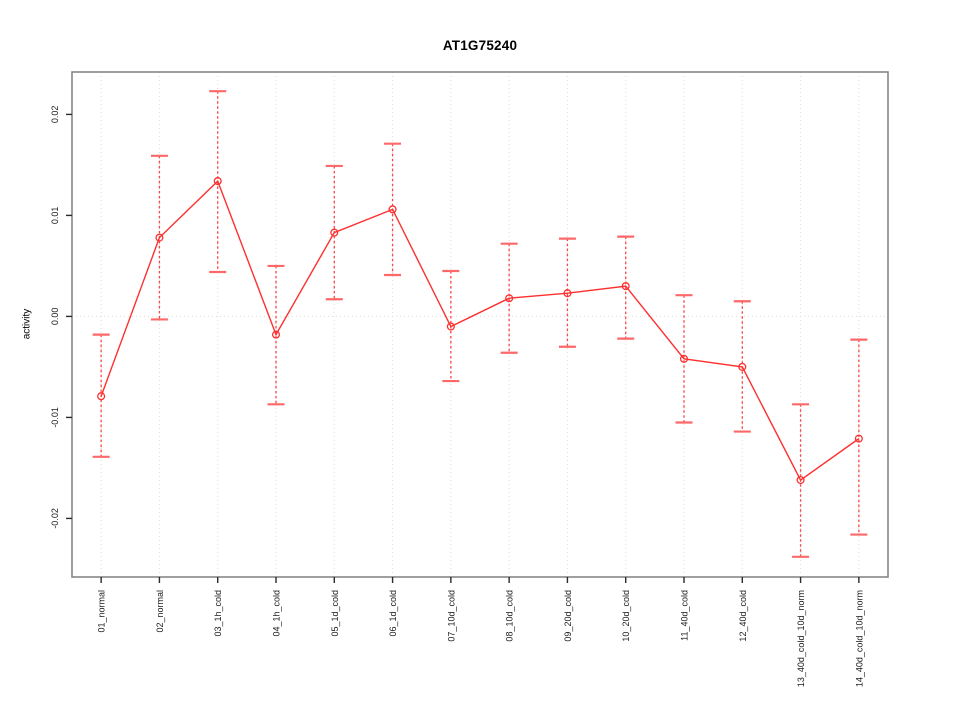  What do you see at coordinates (277, 613) in the screenshot?
I see `x-category-label: 04_1h_cold` at bounding box center [277, 613].